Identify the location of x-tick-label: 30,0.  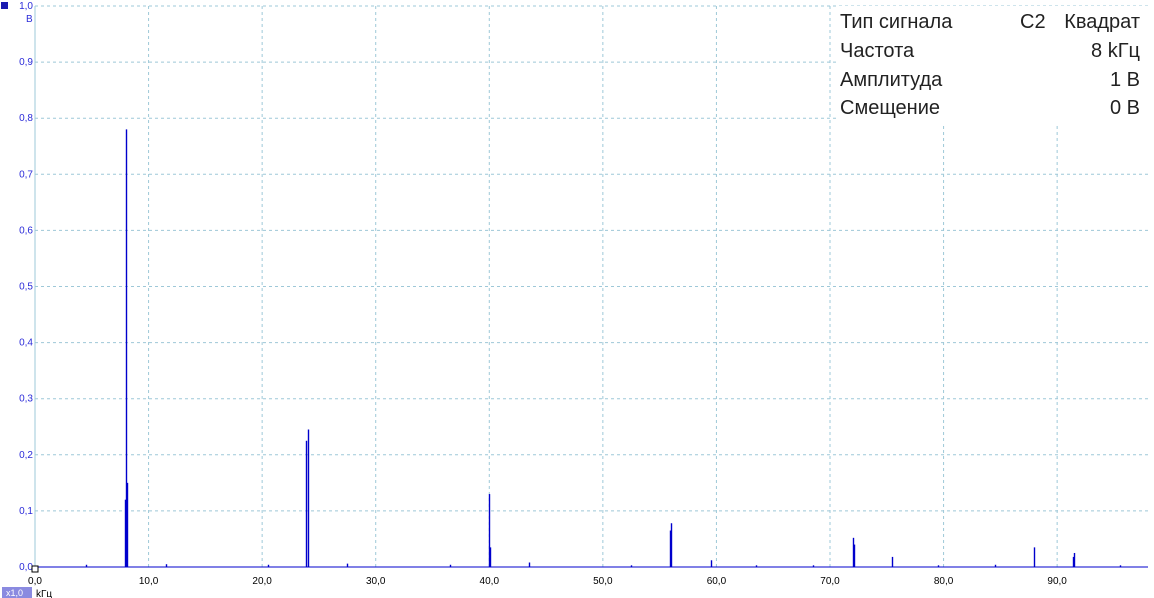
(376, 581).